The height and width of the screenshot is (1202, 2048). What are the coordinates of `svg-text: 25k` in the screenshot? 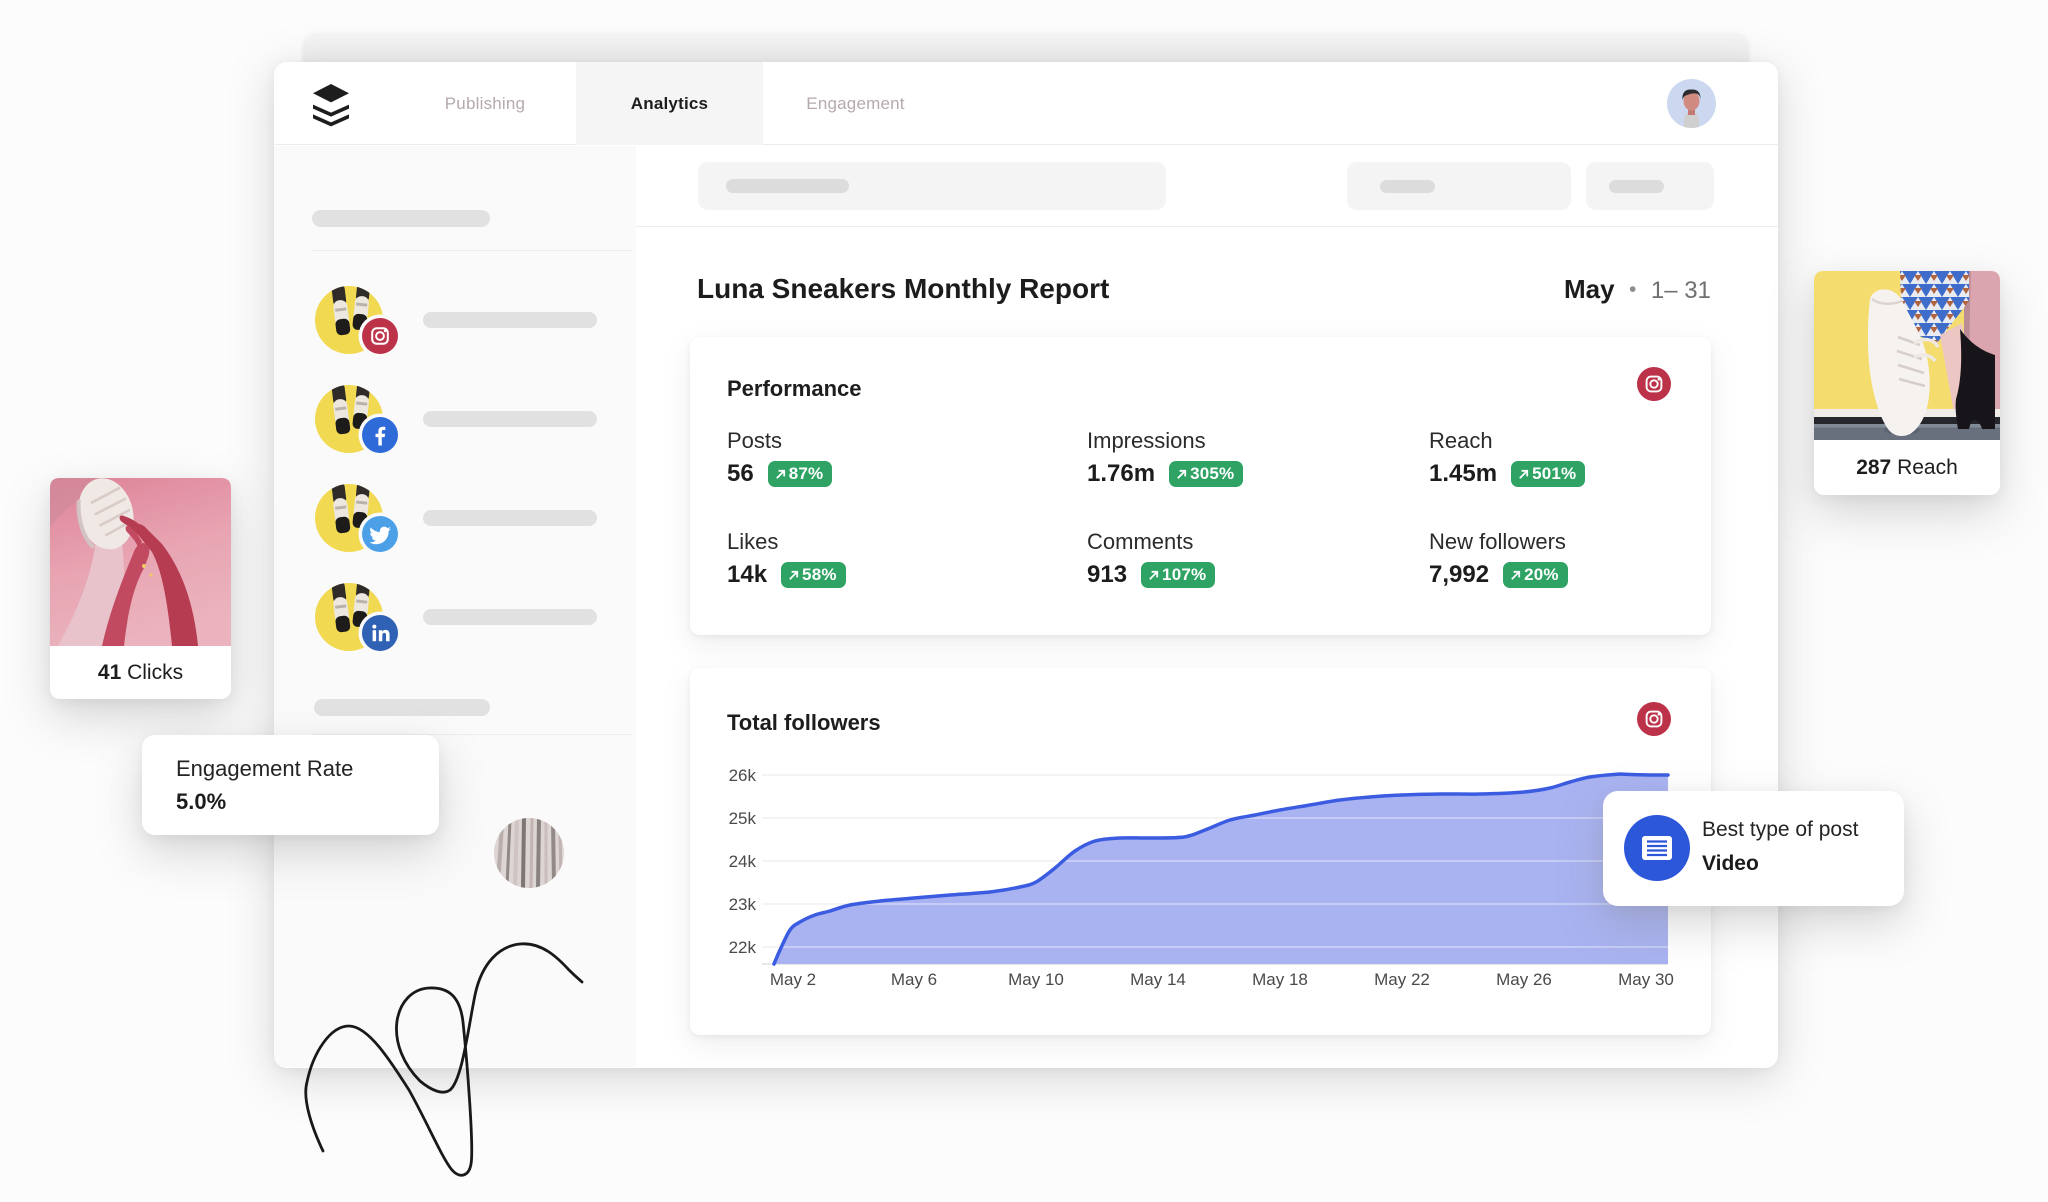 It's located at (743, 818).